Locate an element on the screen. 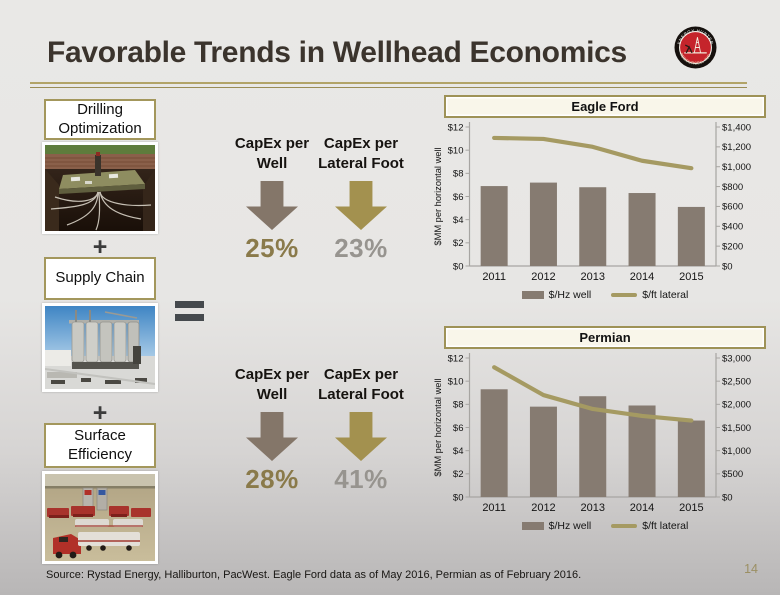 This screenshot has width=780, height=595. permian-chart-title: Permian is located at coordinates (605, 337).